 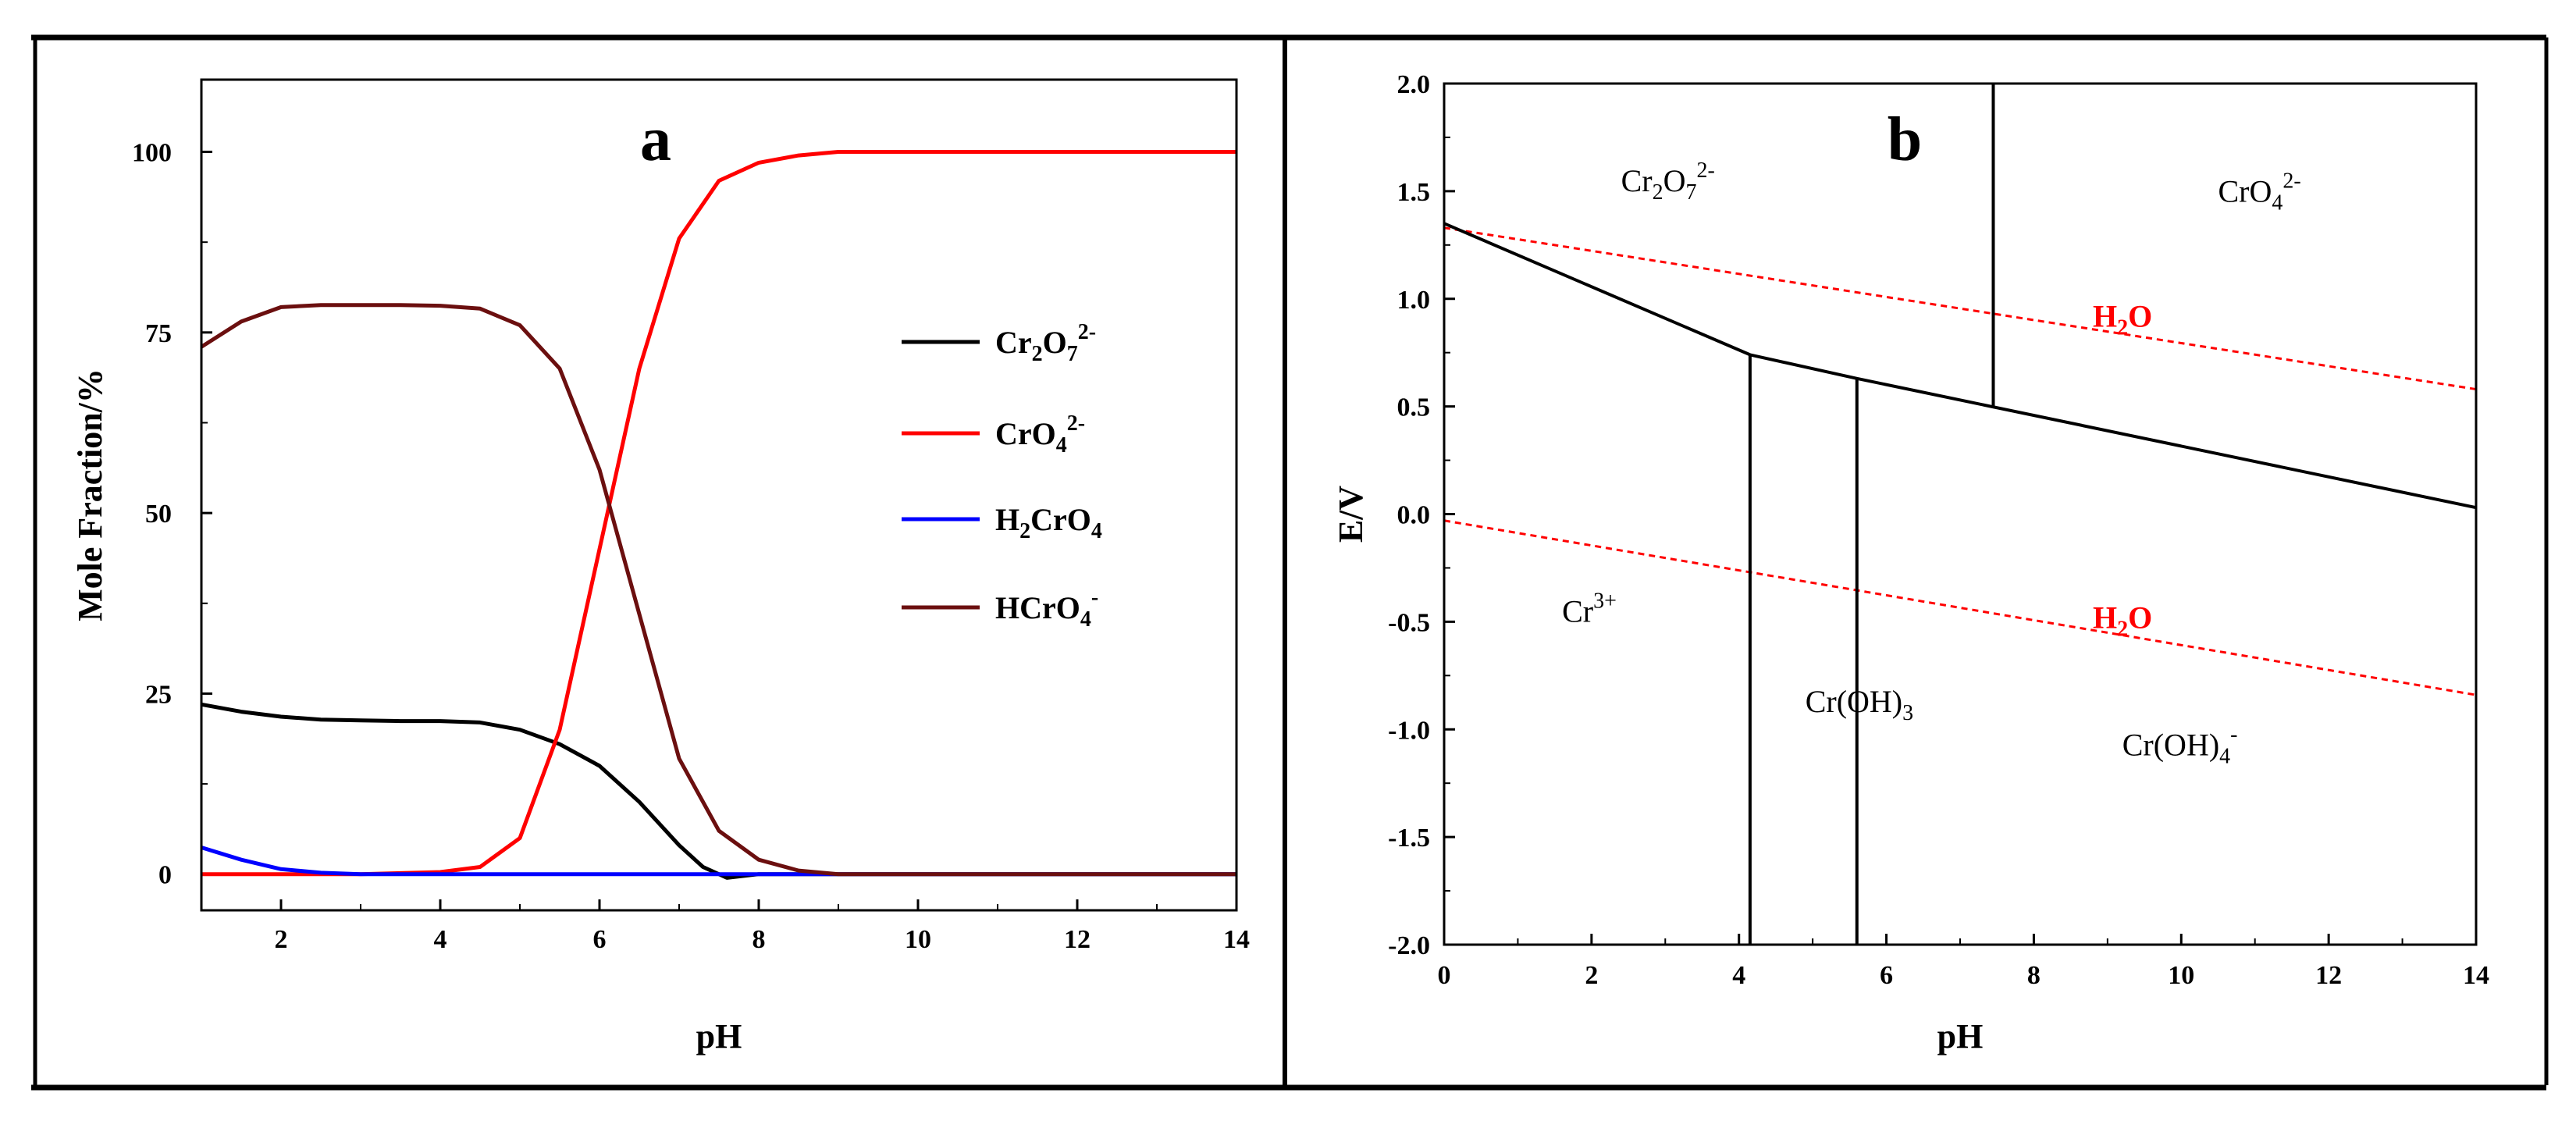 I want to click on y-tick-label: 0.5, so click(x=1414, y=408).